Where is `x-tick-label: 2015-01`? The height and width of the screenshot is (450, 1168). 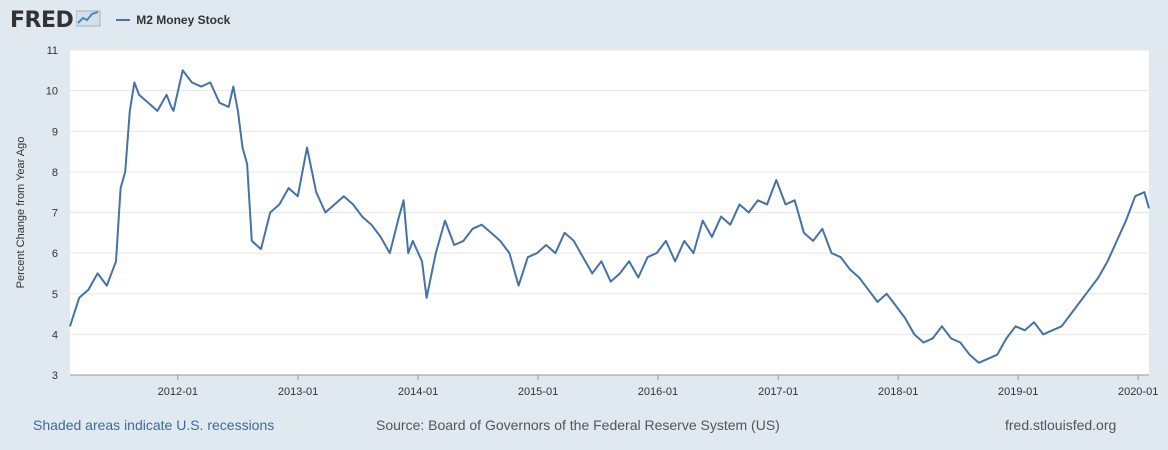 x-tick-label: 2015-01 is located at coordinates (538, 392).